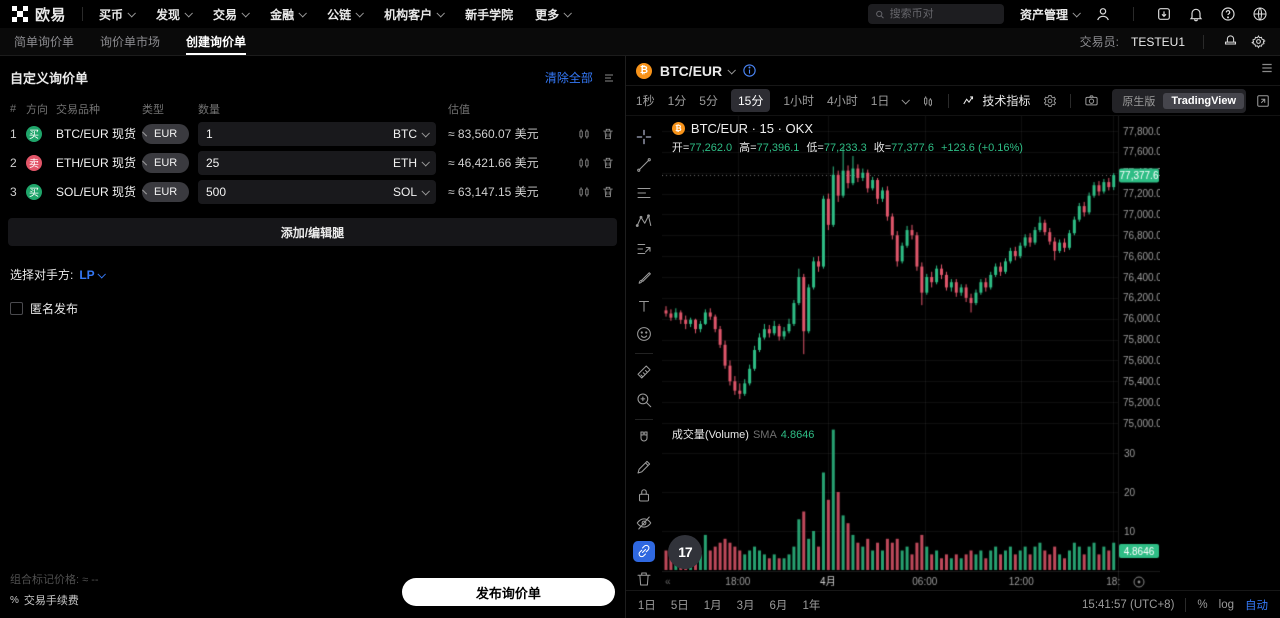 Image resolution: width=1280 pixels, height=618 pixels. What do you see at coordinates (679, 605) in the screenshot?
I see `range-5d: 5日` at bounding box center [679, 605].